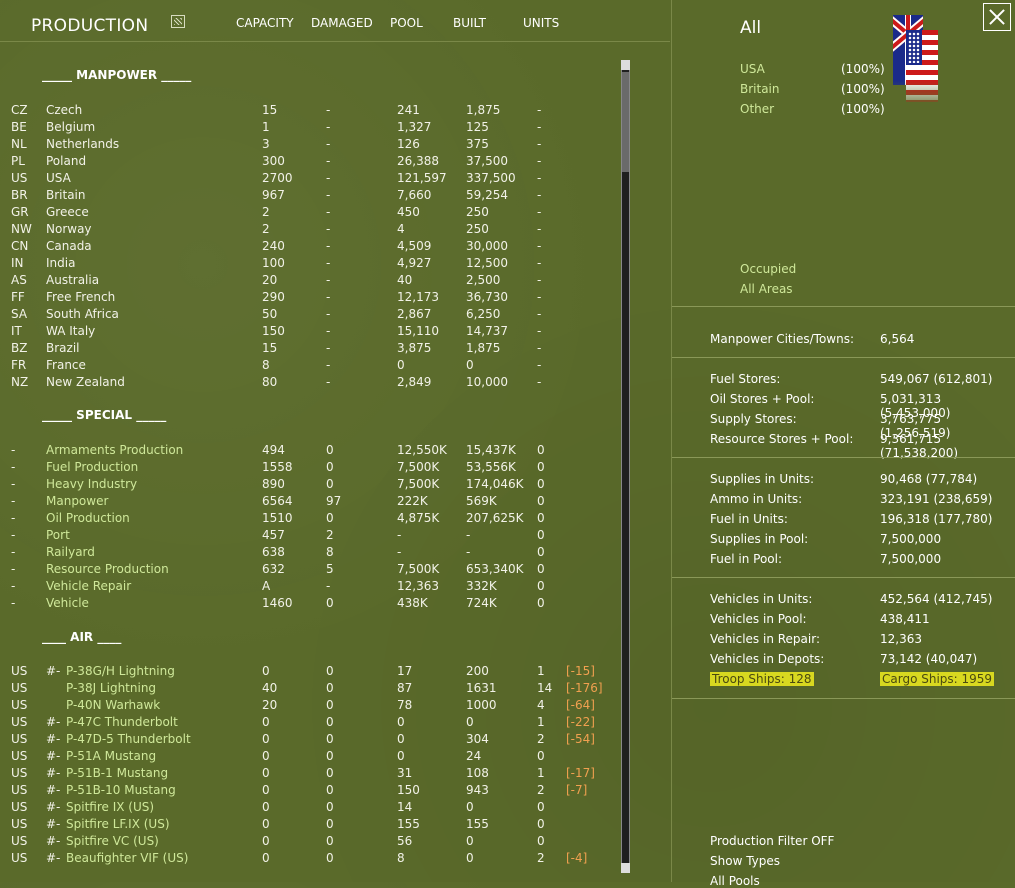 The width and height of the screenshot is (1015, 888). Describe the element at coordinates (310, 553) in the screenshot. I see `table-row: - Railyard 638 8 - - 0` at that location.